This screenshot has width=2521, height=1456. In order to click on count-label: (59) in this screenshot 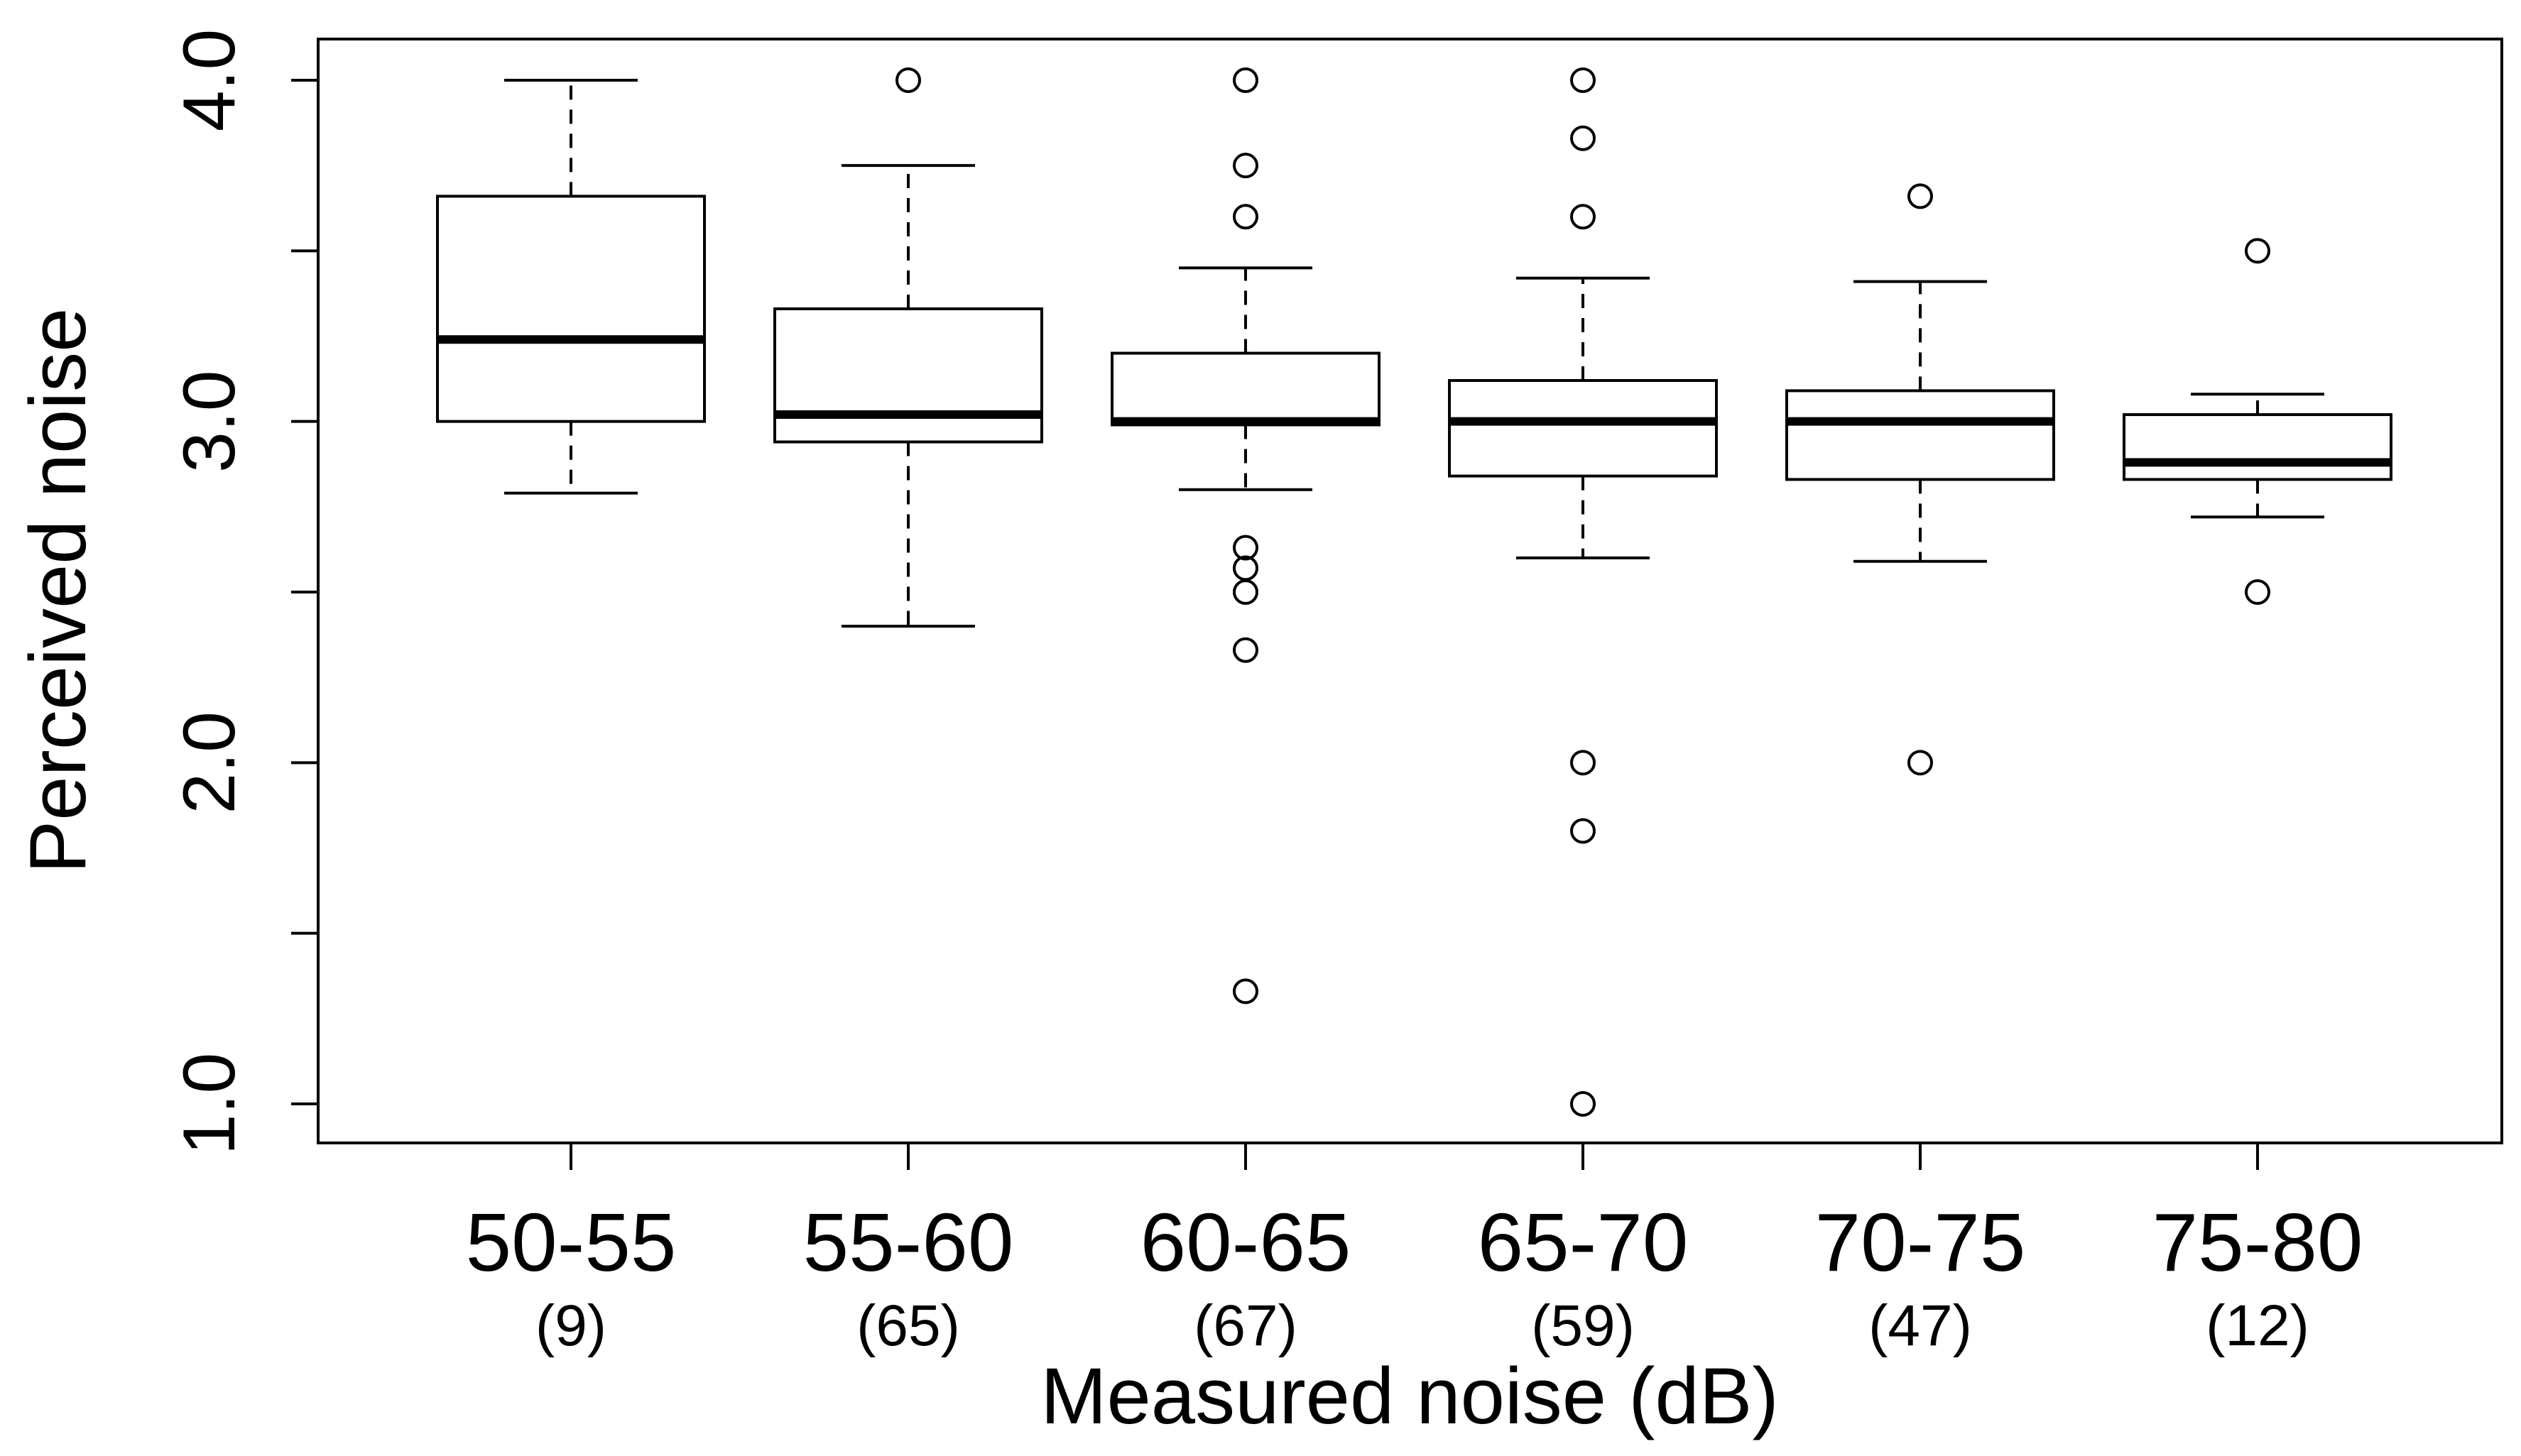, I will do `click(1583, 1326)`.